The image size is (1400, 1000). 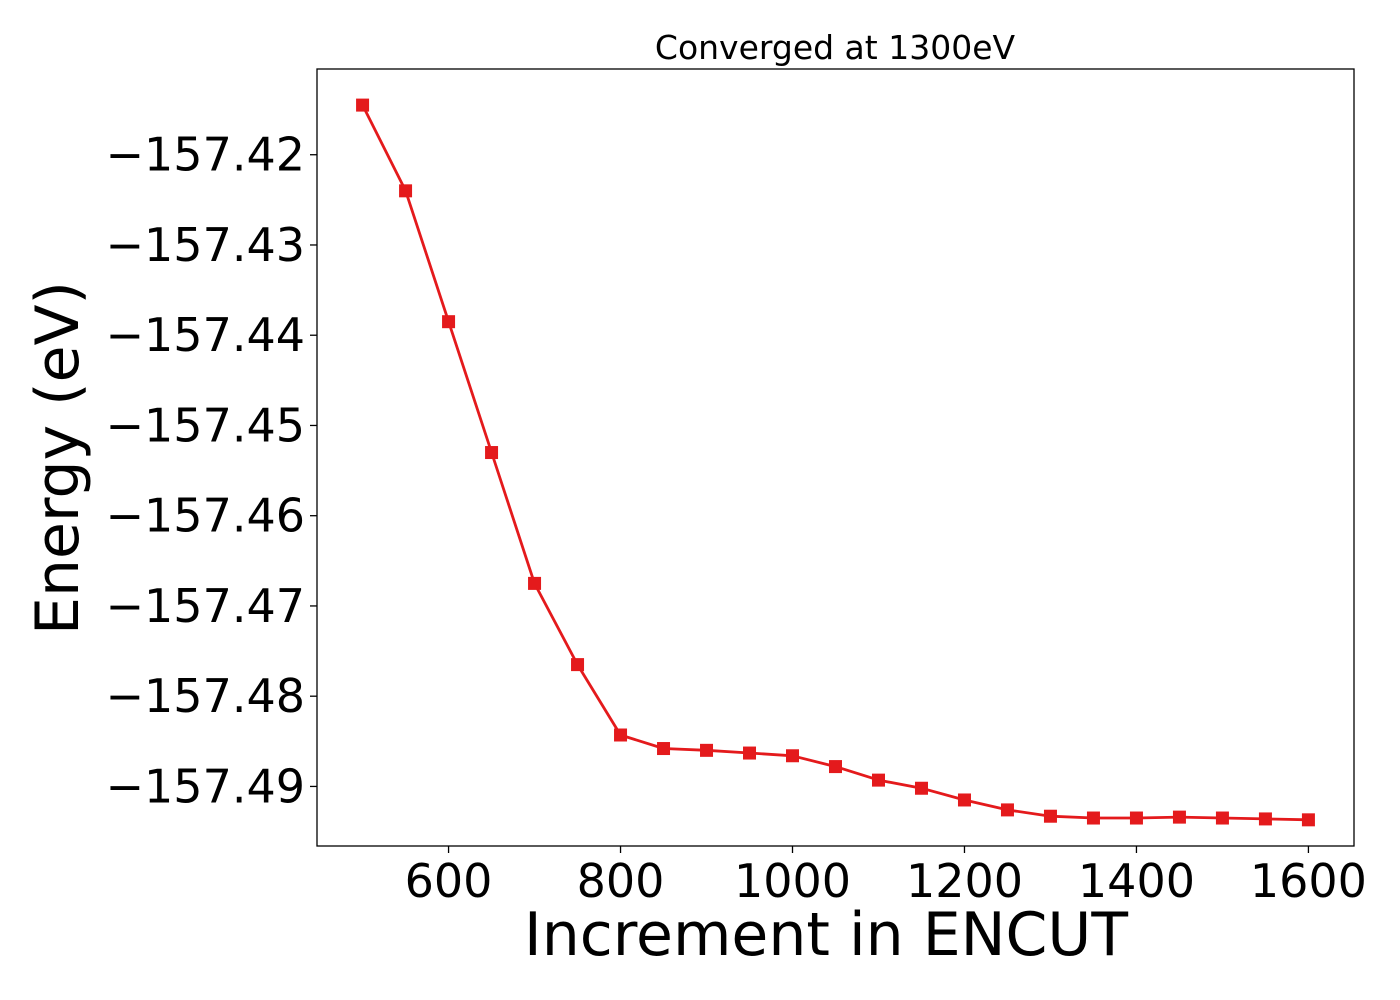 I want to click on x-axis-label: Increment in ENCUT, so click(x=826, y=935).